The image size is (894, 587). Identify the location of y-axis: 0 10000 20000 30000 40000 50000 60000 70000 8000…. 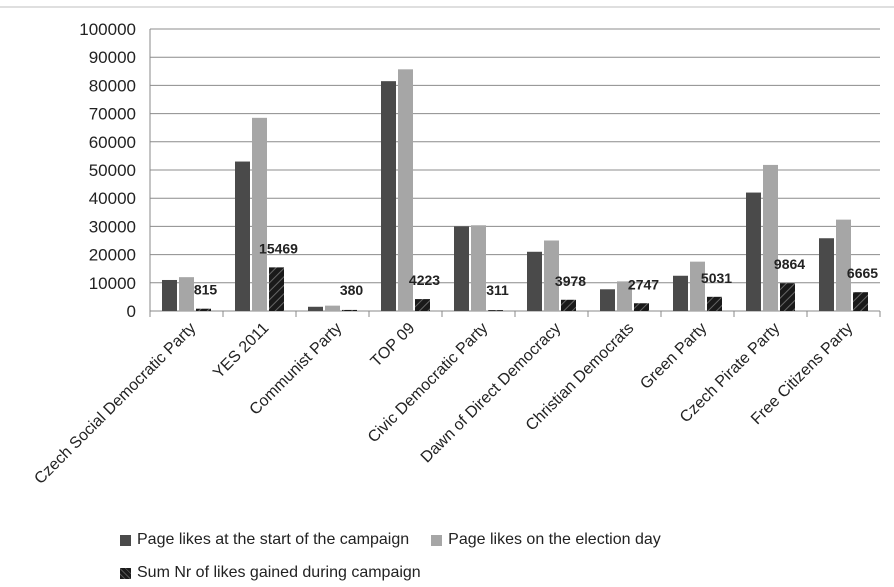
(115, 170).